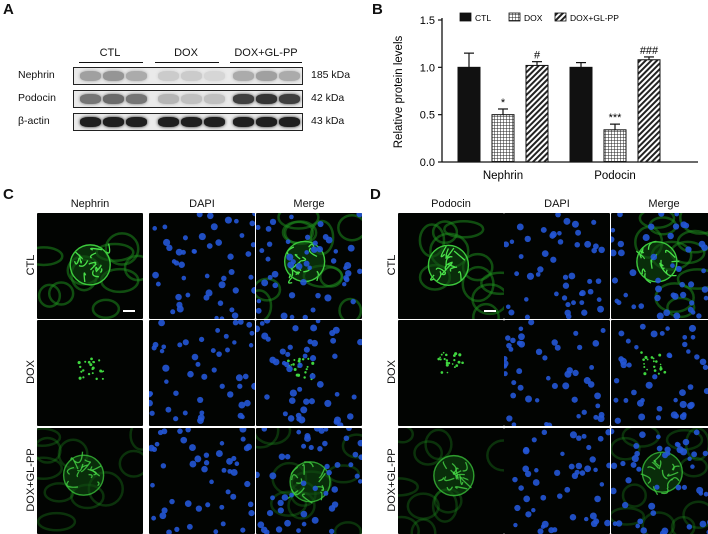 The height and width of the screenshot is (534, 708). I want to click on blot-protein-actin: β-actin, so click(34, 121).